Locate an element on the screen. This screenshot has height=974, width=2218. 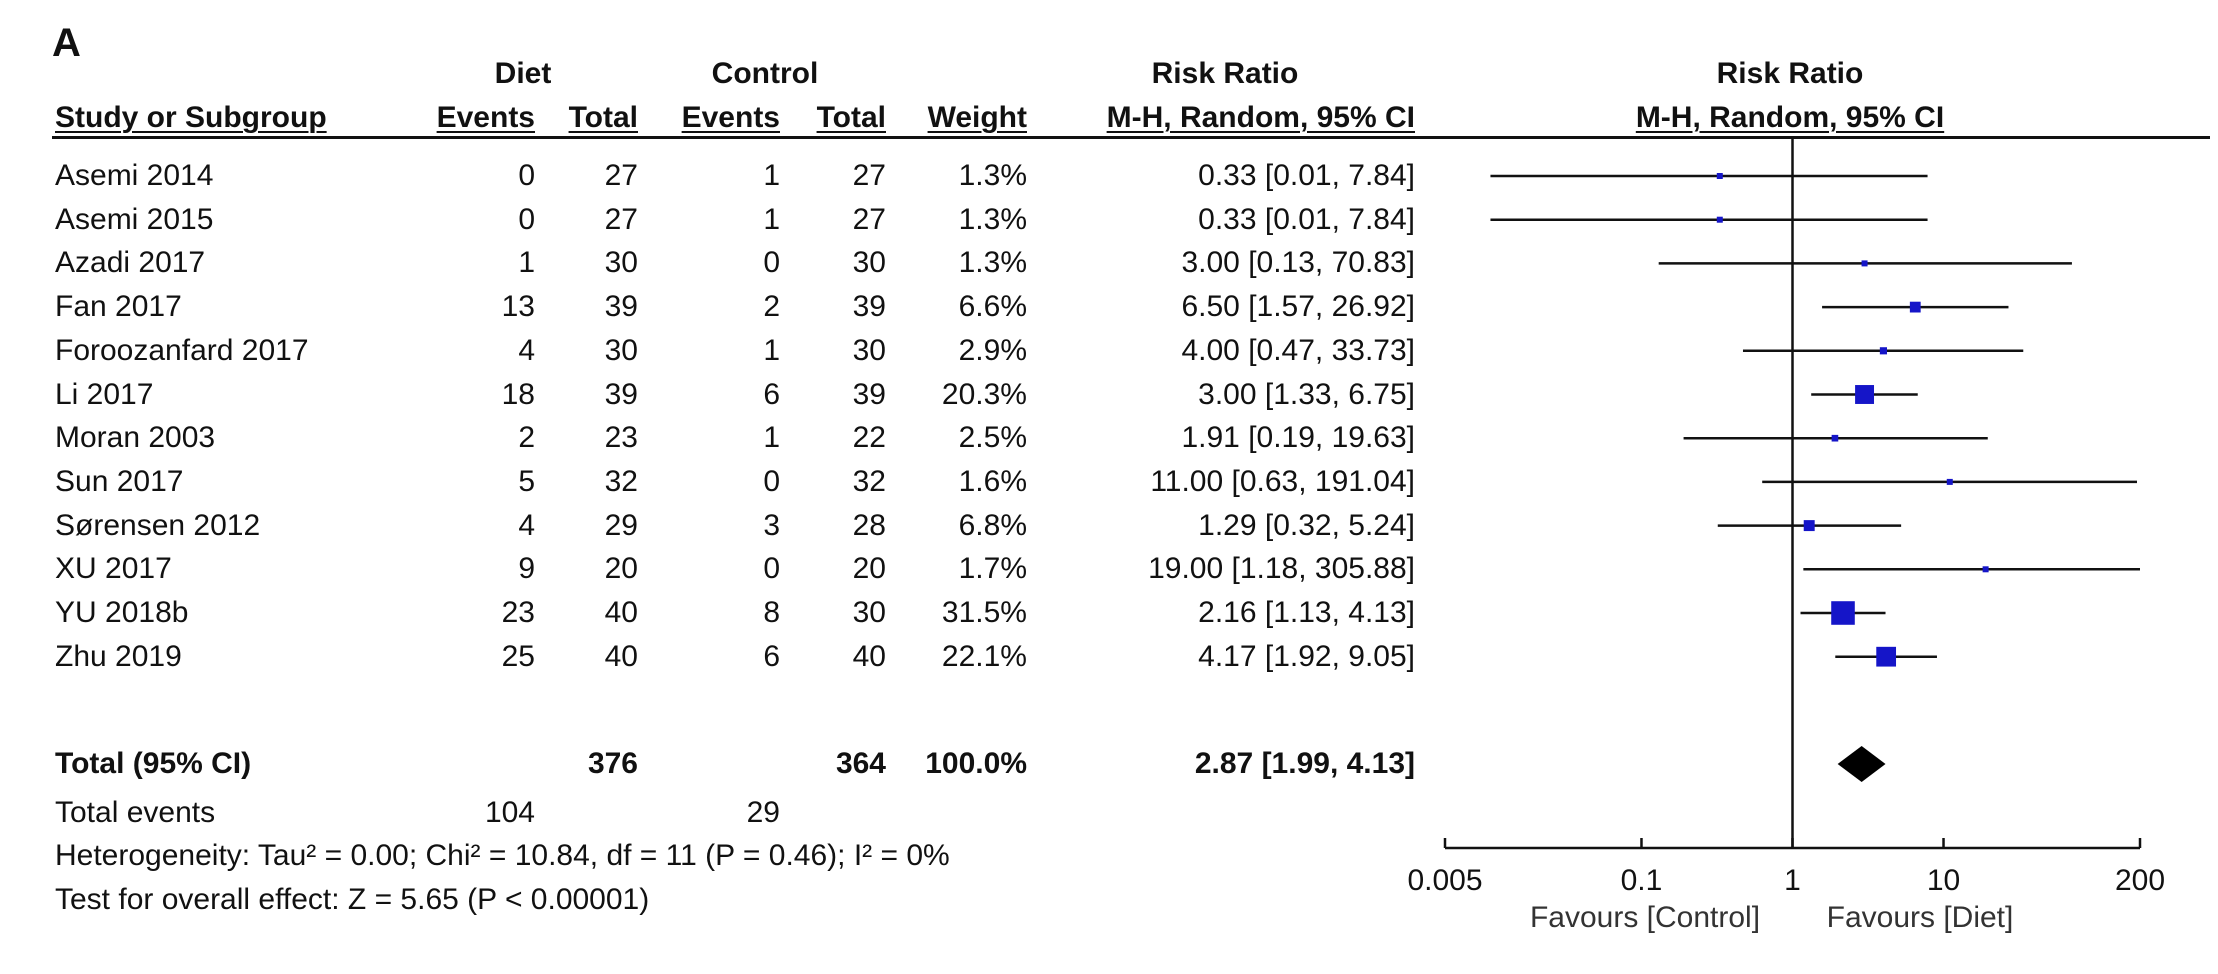
x-tick-label: 10 is located at coordinates (1943, 880).